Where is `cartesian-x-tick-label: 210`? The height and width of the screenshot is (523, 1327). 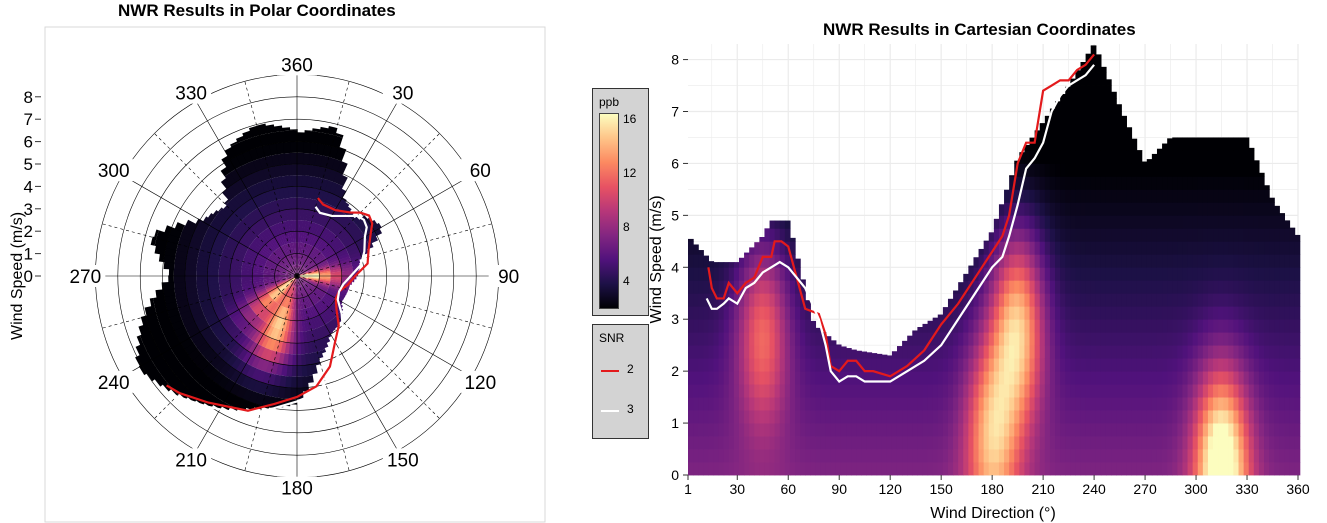 cartesian-x-tick-label: 210 is located at coordinates (1043, 489).